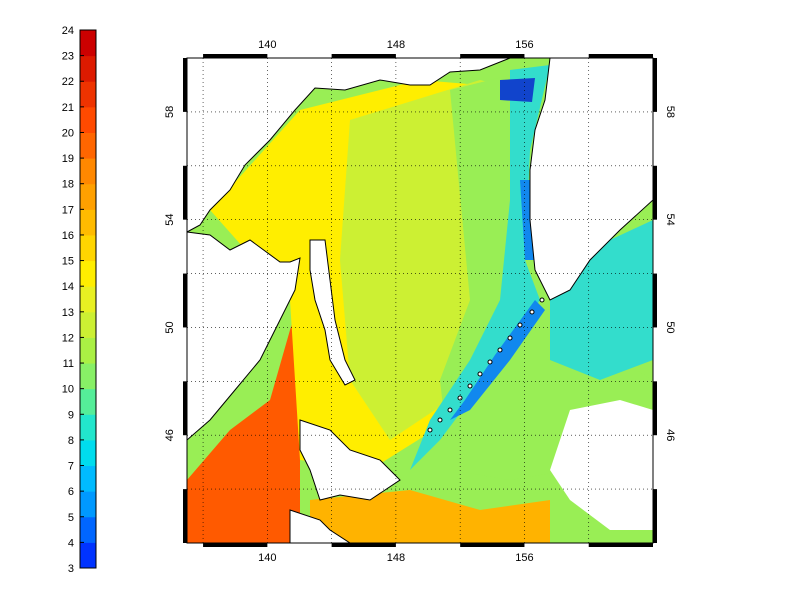 The image size is (800, 605). I want to click on colorbar-tick-label: 15, so click(68, 262).